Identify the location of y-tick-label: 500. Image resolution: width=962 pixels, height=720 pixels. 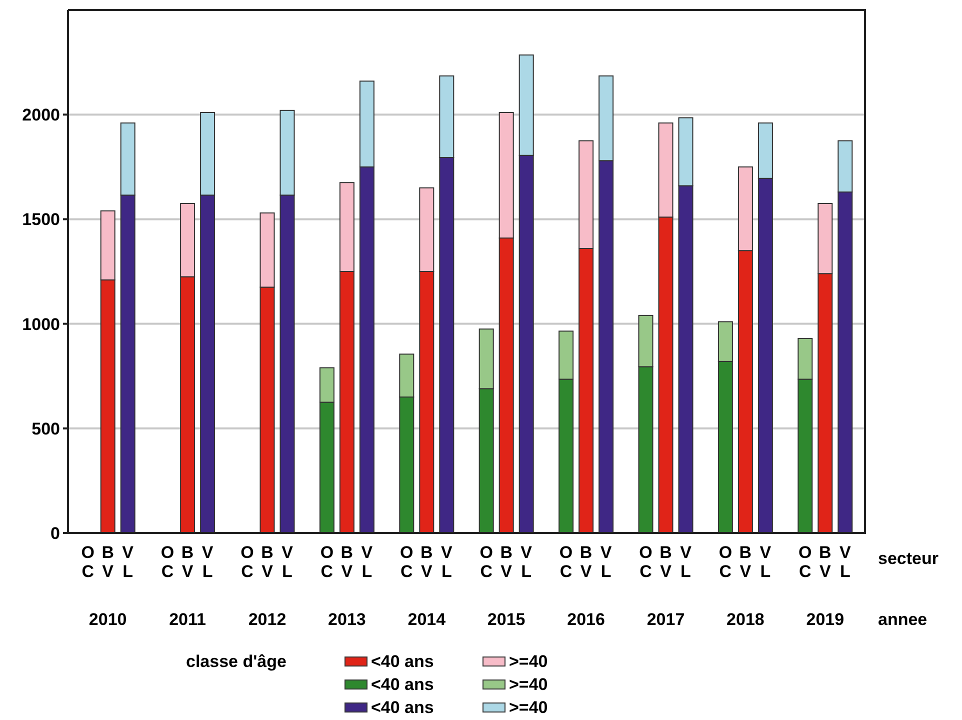
(46, 428).